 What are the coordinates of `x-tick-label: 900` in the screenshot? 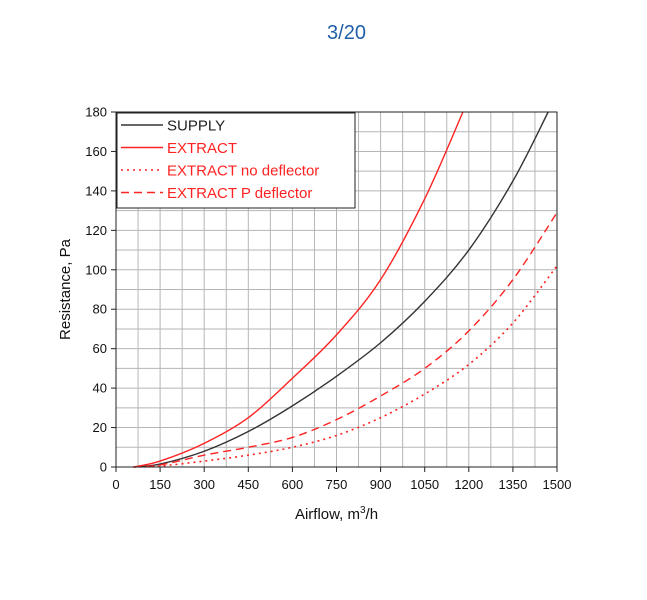 It's located at (381, 484).